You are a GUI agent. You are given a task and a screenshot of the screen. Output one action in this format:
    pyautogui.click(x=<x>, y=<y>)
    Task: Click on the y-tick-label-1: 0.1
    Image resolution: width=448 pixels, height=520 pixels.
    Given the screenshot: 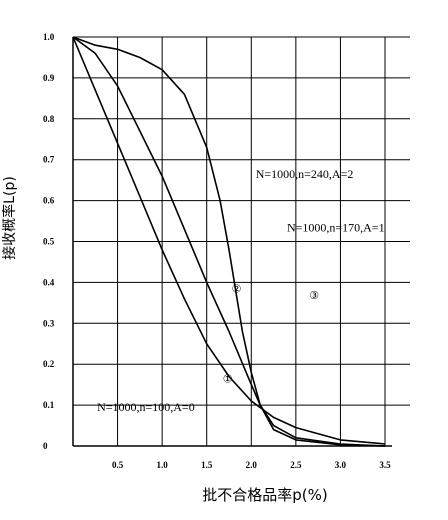 What is the action you would take?
    pyautogui.click(x=49, y=405)
    